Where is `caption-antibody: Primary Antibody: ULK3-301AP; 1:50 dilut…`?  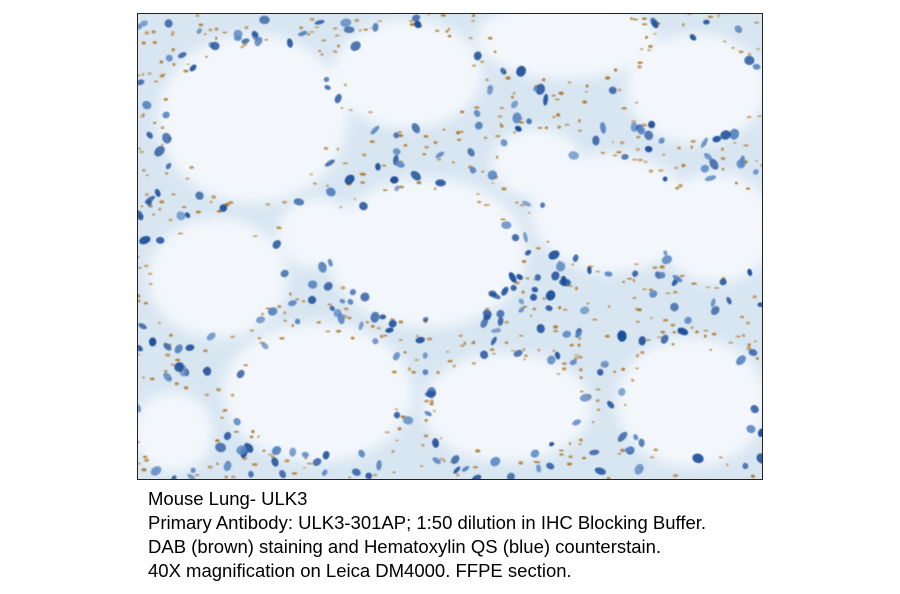
caption-antibody: Primary Antibody: ULK3-301AP; 1:50 dilut… is located at coordinates (427, 522).